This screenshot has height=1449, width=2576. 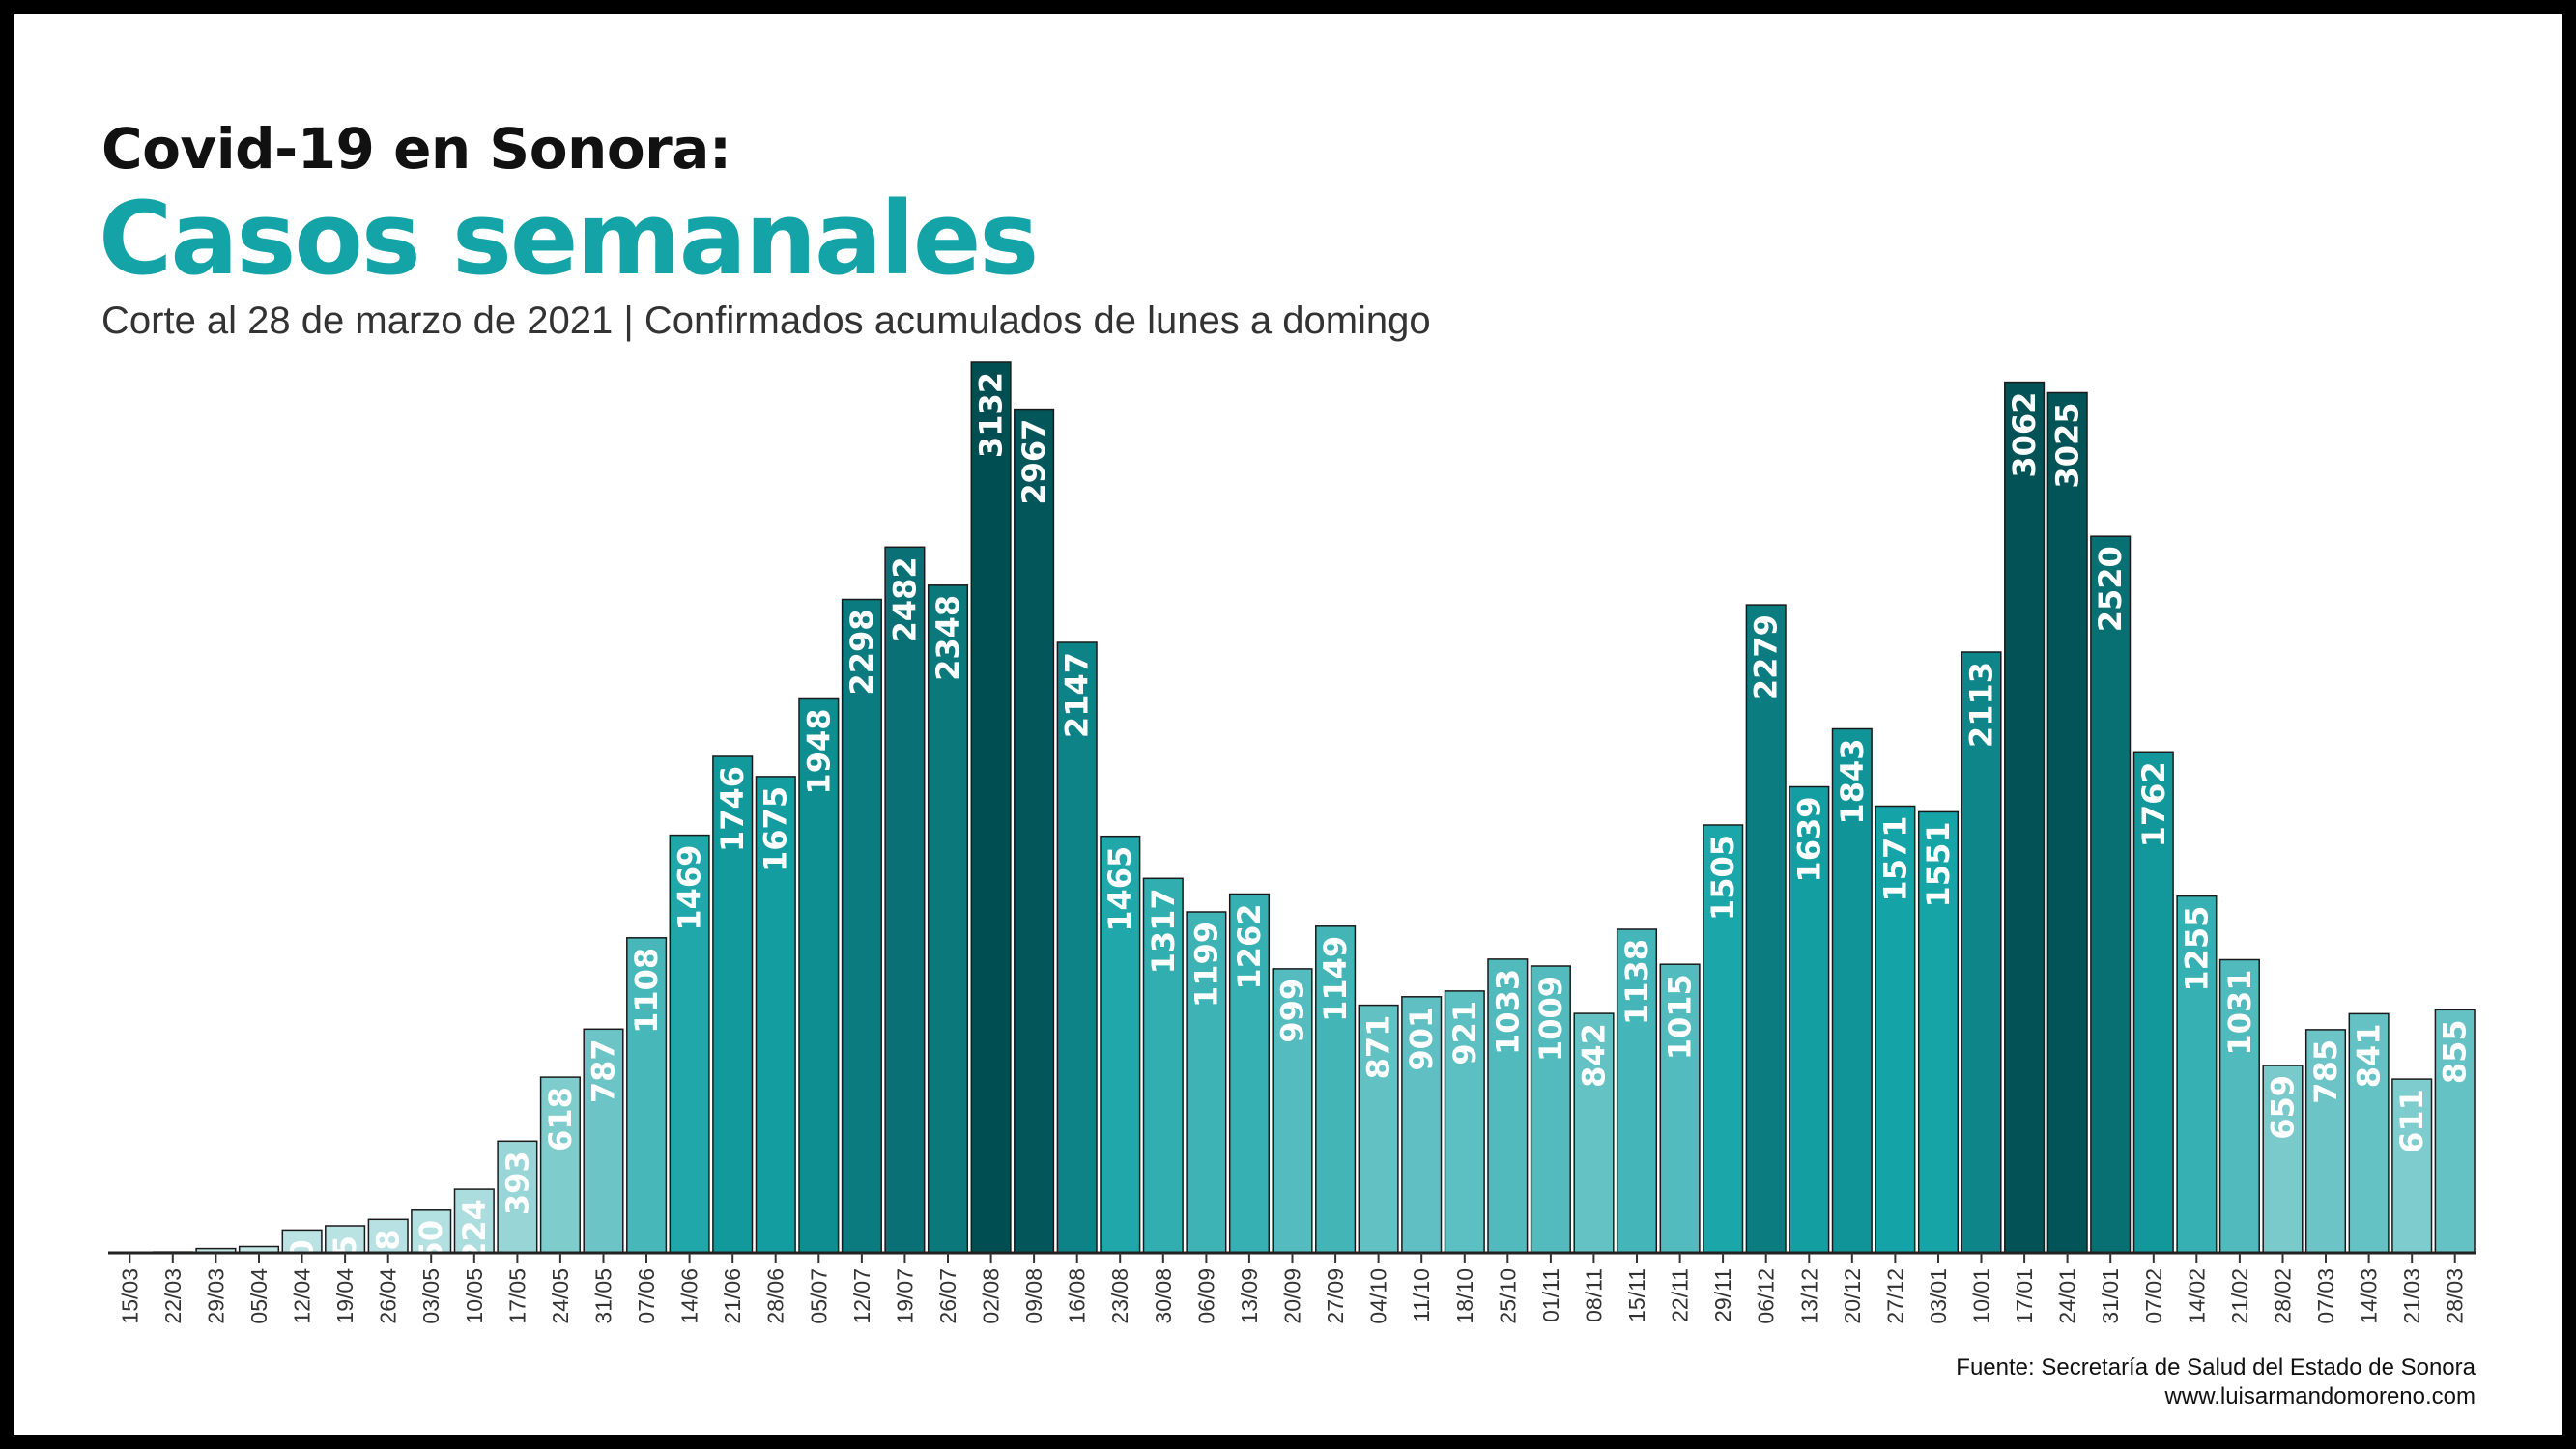 What do you see at coordinates (1379, 1296) in the screenshot?
I see `x-label-04/10: 04/10` at bounding box center [1379, 1296].